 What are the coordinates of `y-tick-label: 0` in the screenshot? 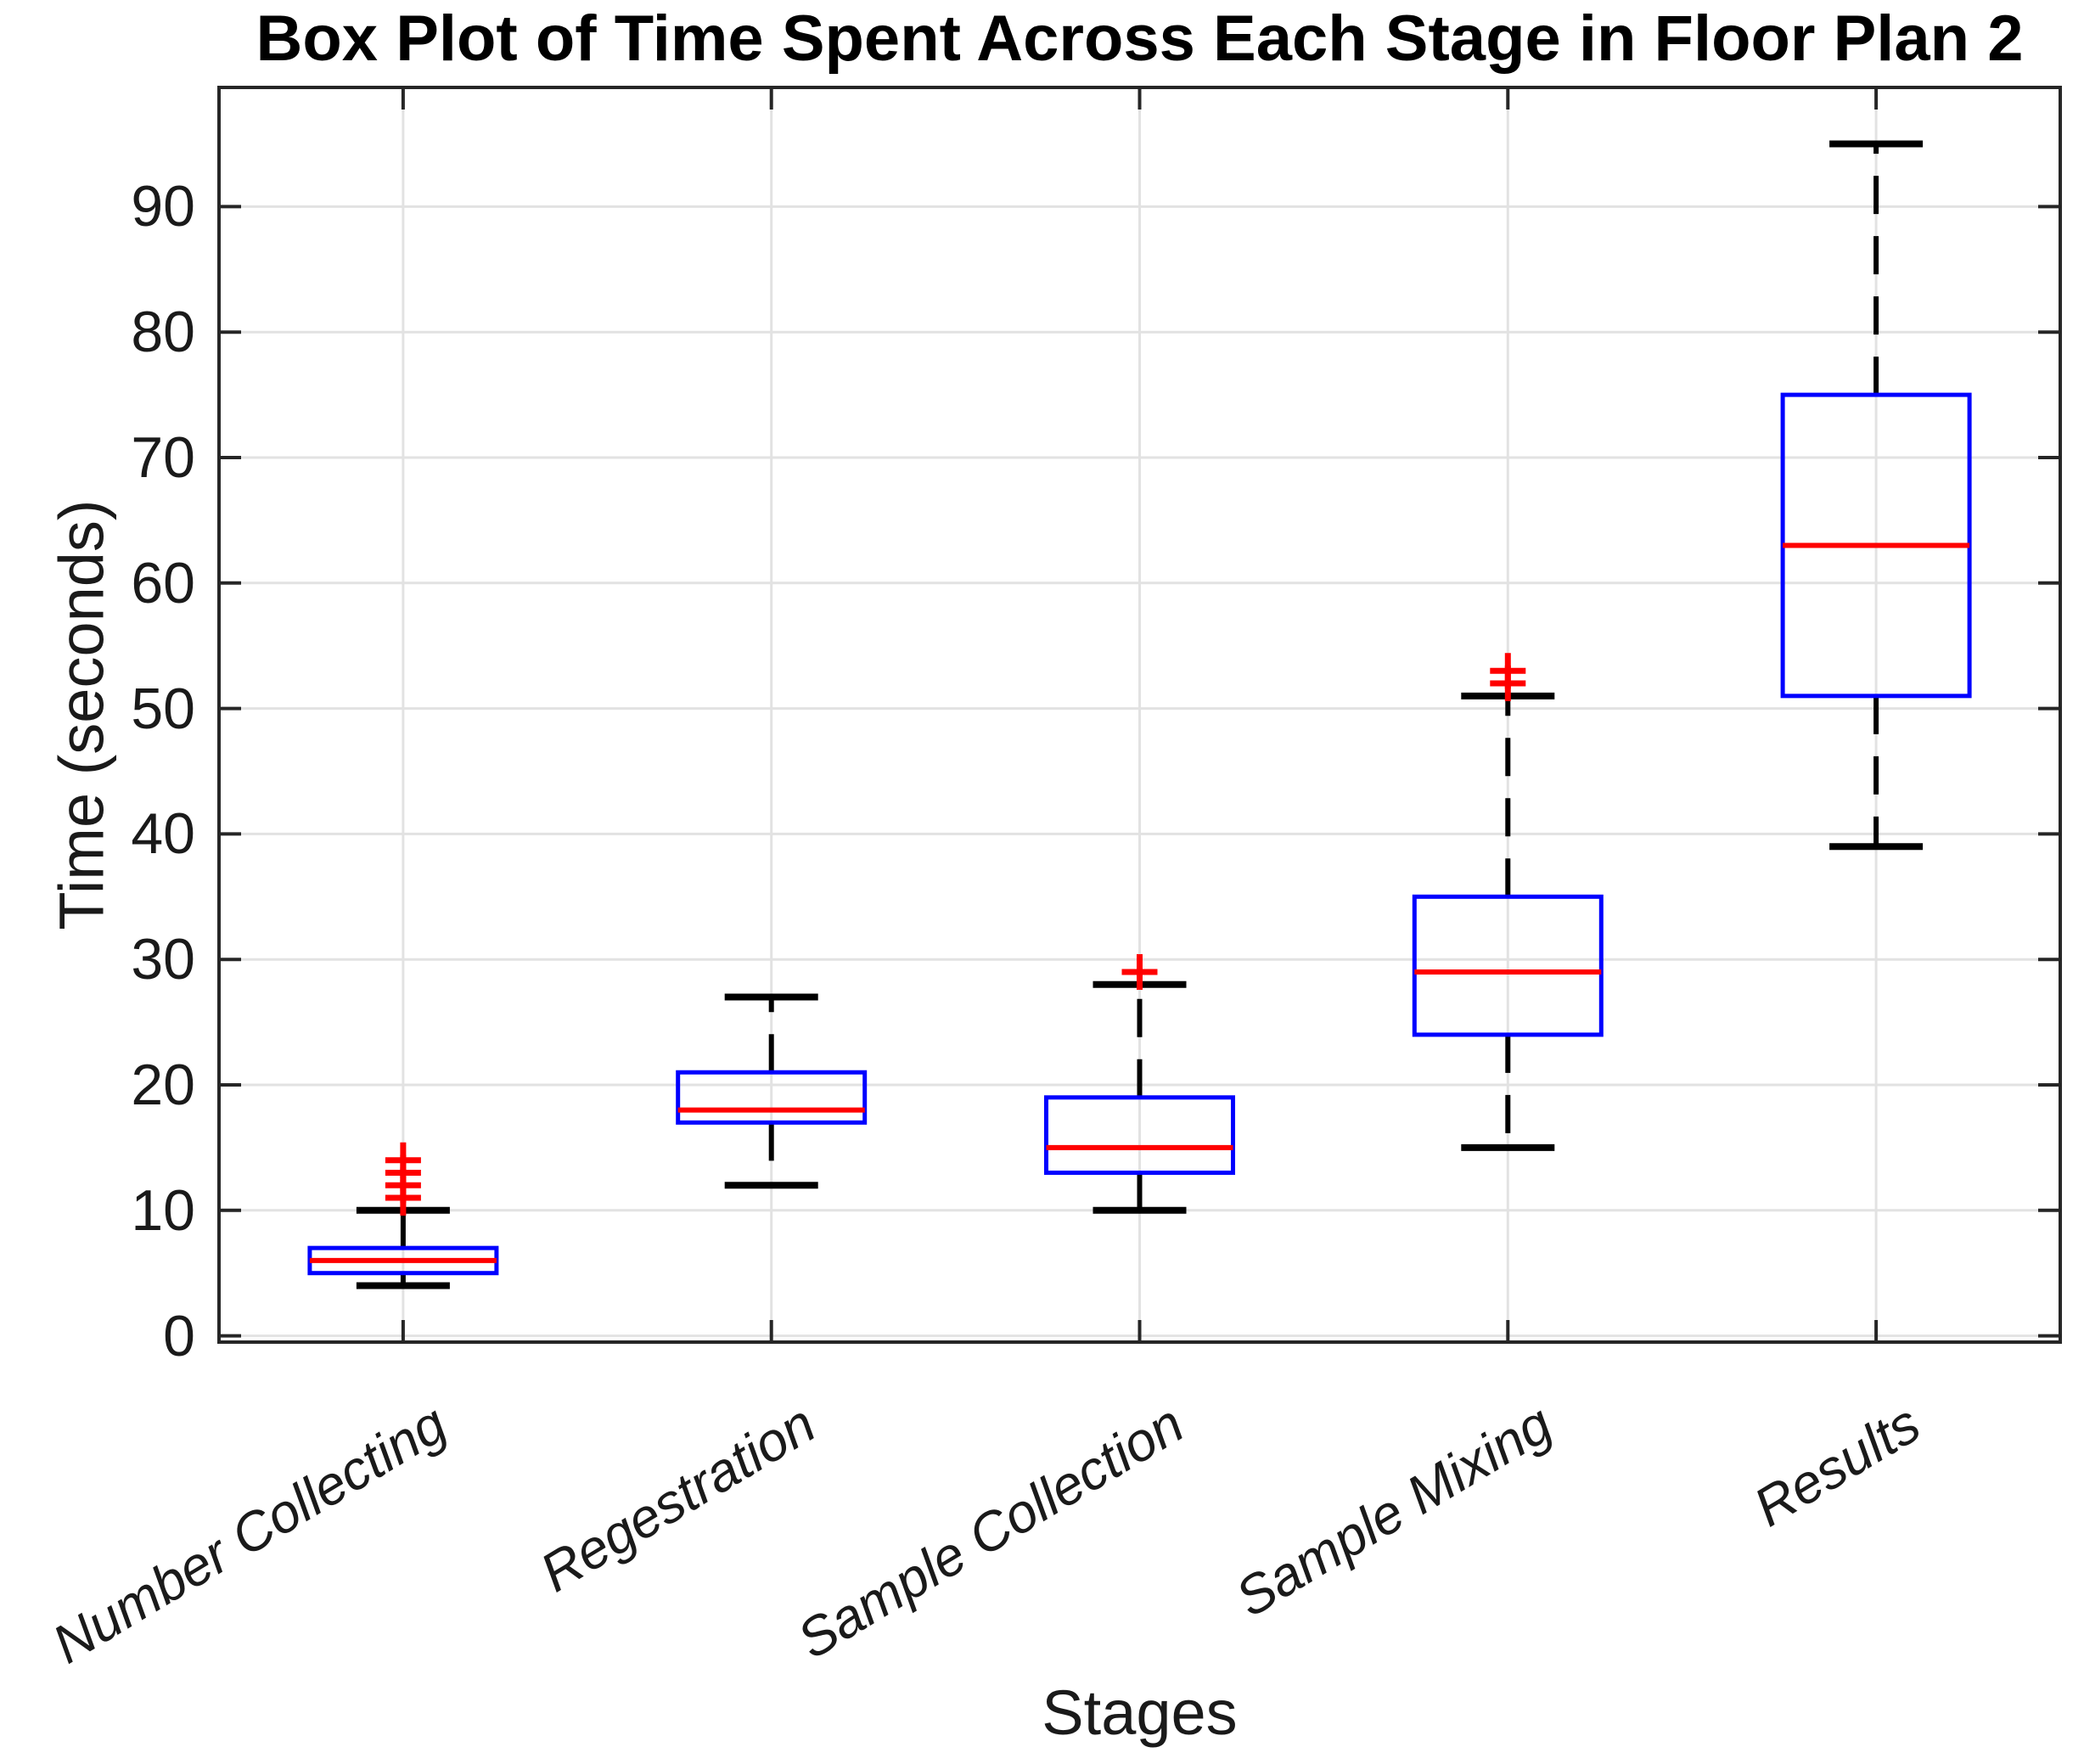 It's located at (179, 1335).